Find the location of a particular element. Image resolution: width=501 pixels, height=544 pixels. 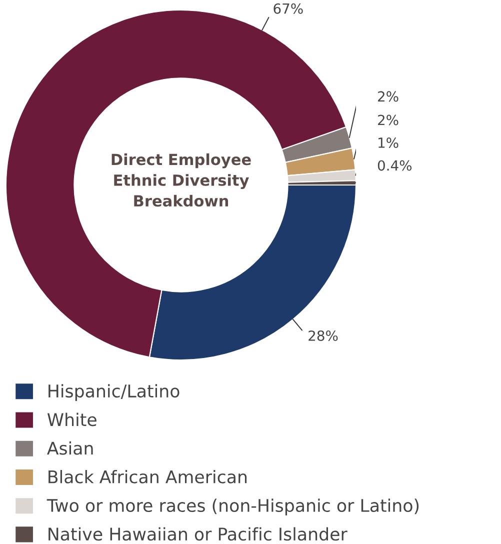

data-label: 1% is located at coordinates (388, 142).